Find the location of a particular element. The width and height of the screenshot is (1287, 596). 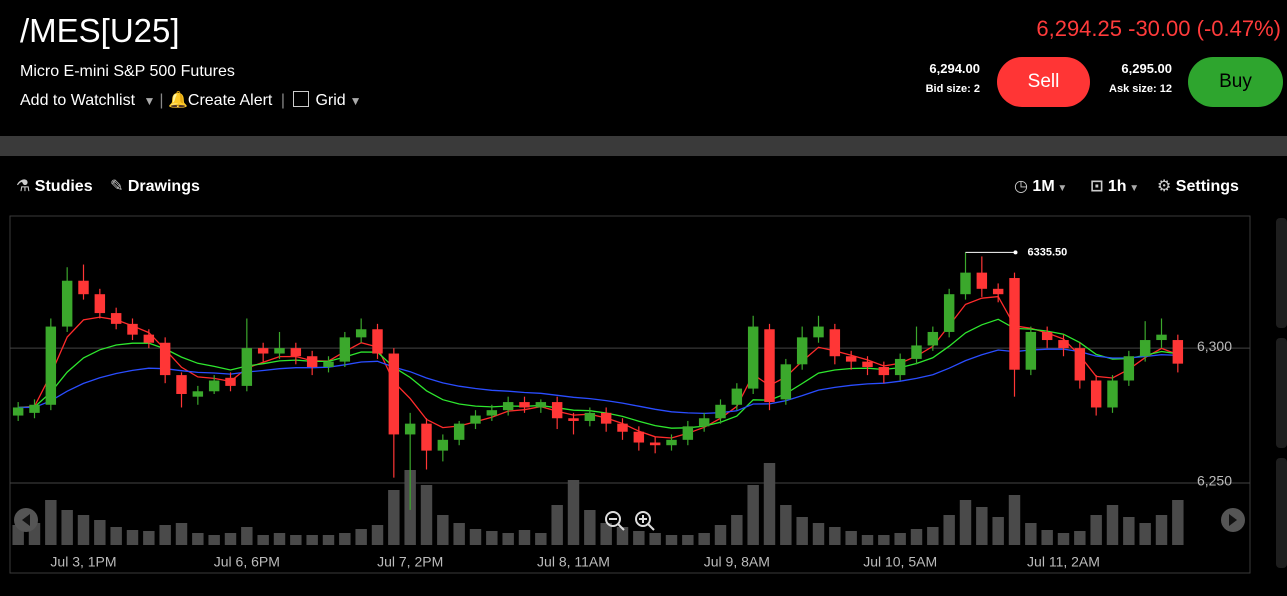

buy-button: Buy is located at coordinates (1235, 82).